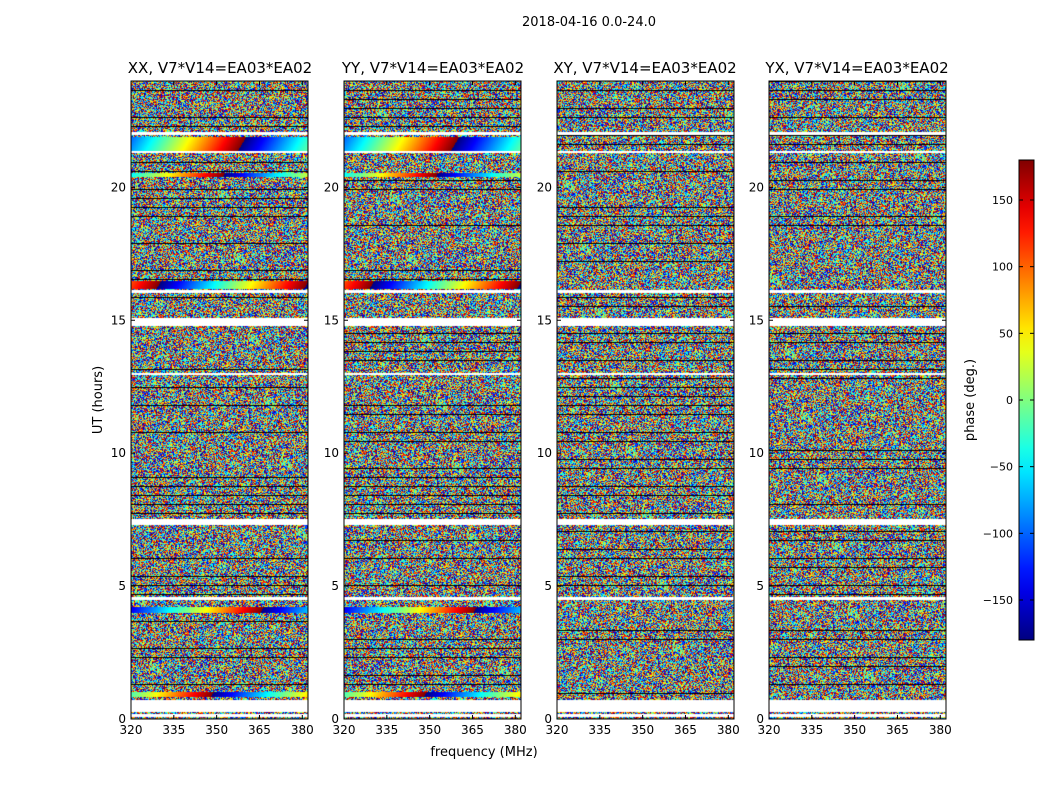 This screenshot has width=1050, height=800. I want to click on panel-title: YY, V7*V14=EA03*EA02, so click(432, 68).